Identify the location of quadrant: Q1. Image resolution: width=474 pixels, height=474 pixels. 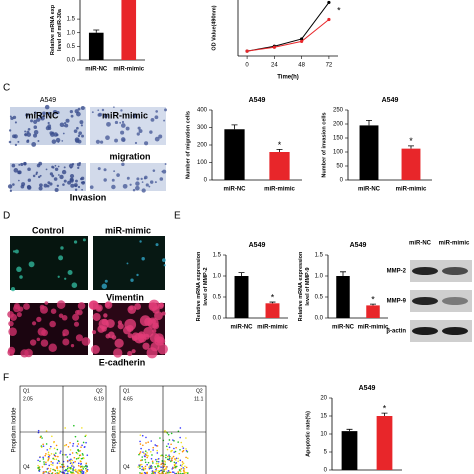
(126, 391).